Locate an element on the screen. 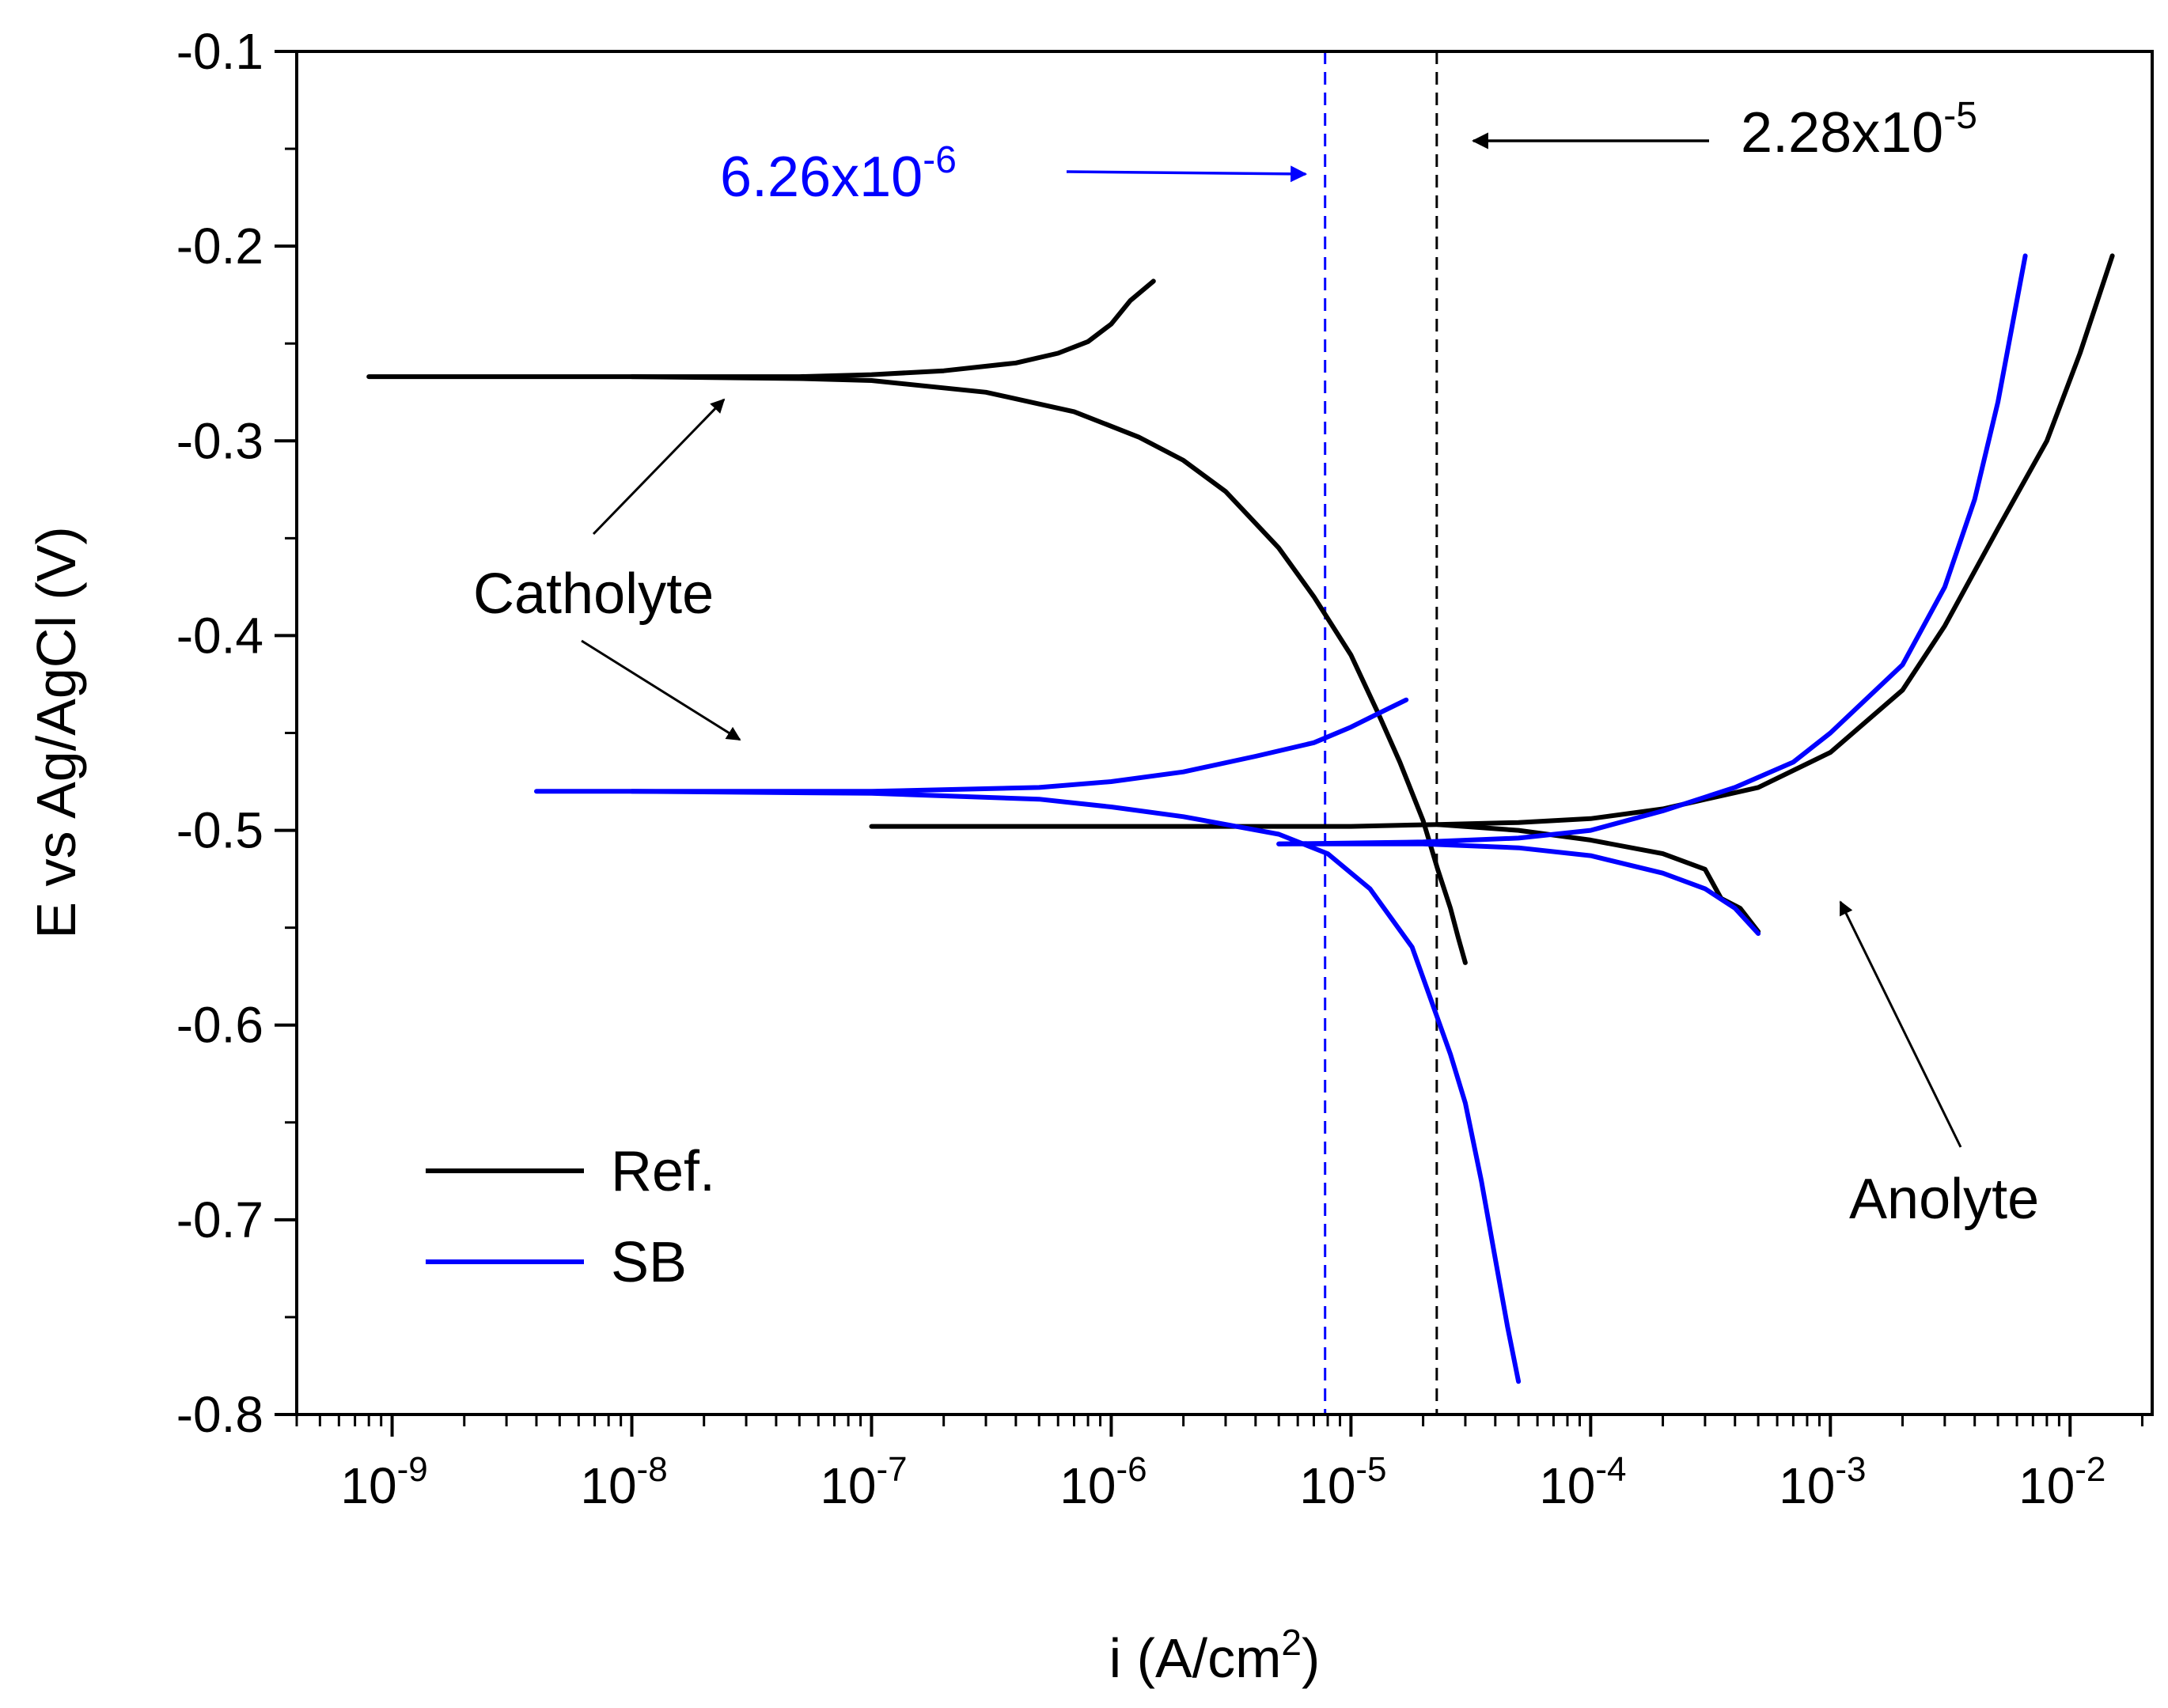 The height and width of the screenshot is (1708, 2168). series-line-sb-anolyte-cathodic is located at coordinates (1518, 889).